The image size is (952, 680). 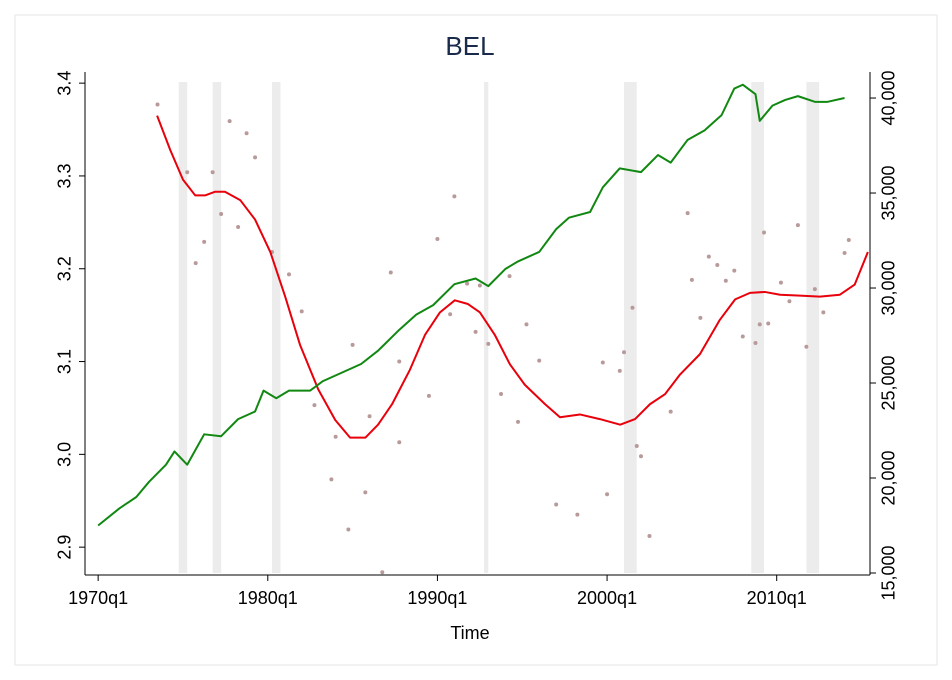 I want to click on y-tick-label: 3.2, so click(x=65, y=268).